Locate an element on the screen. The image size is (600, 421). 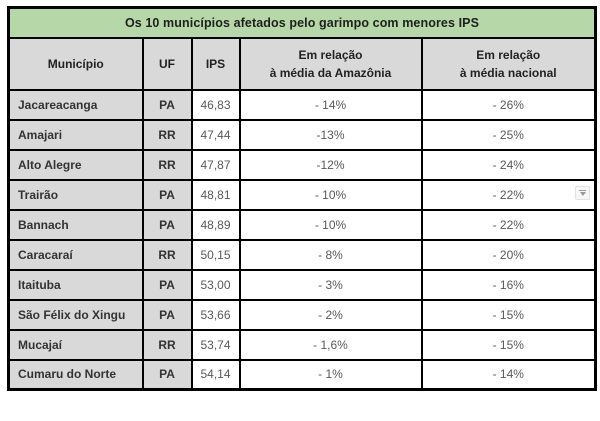
cell-municipio: Trairão is located at coordinates (75, 194).